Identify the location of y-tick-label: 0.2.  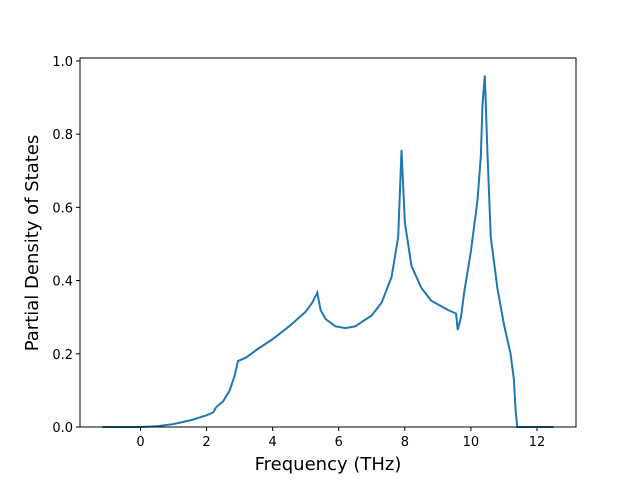
(62, 355).